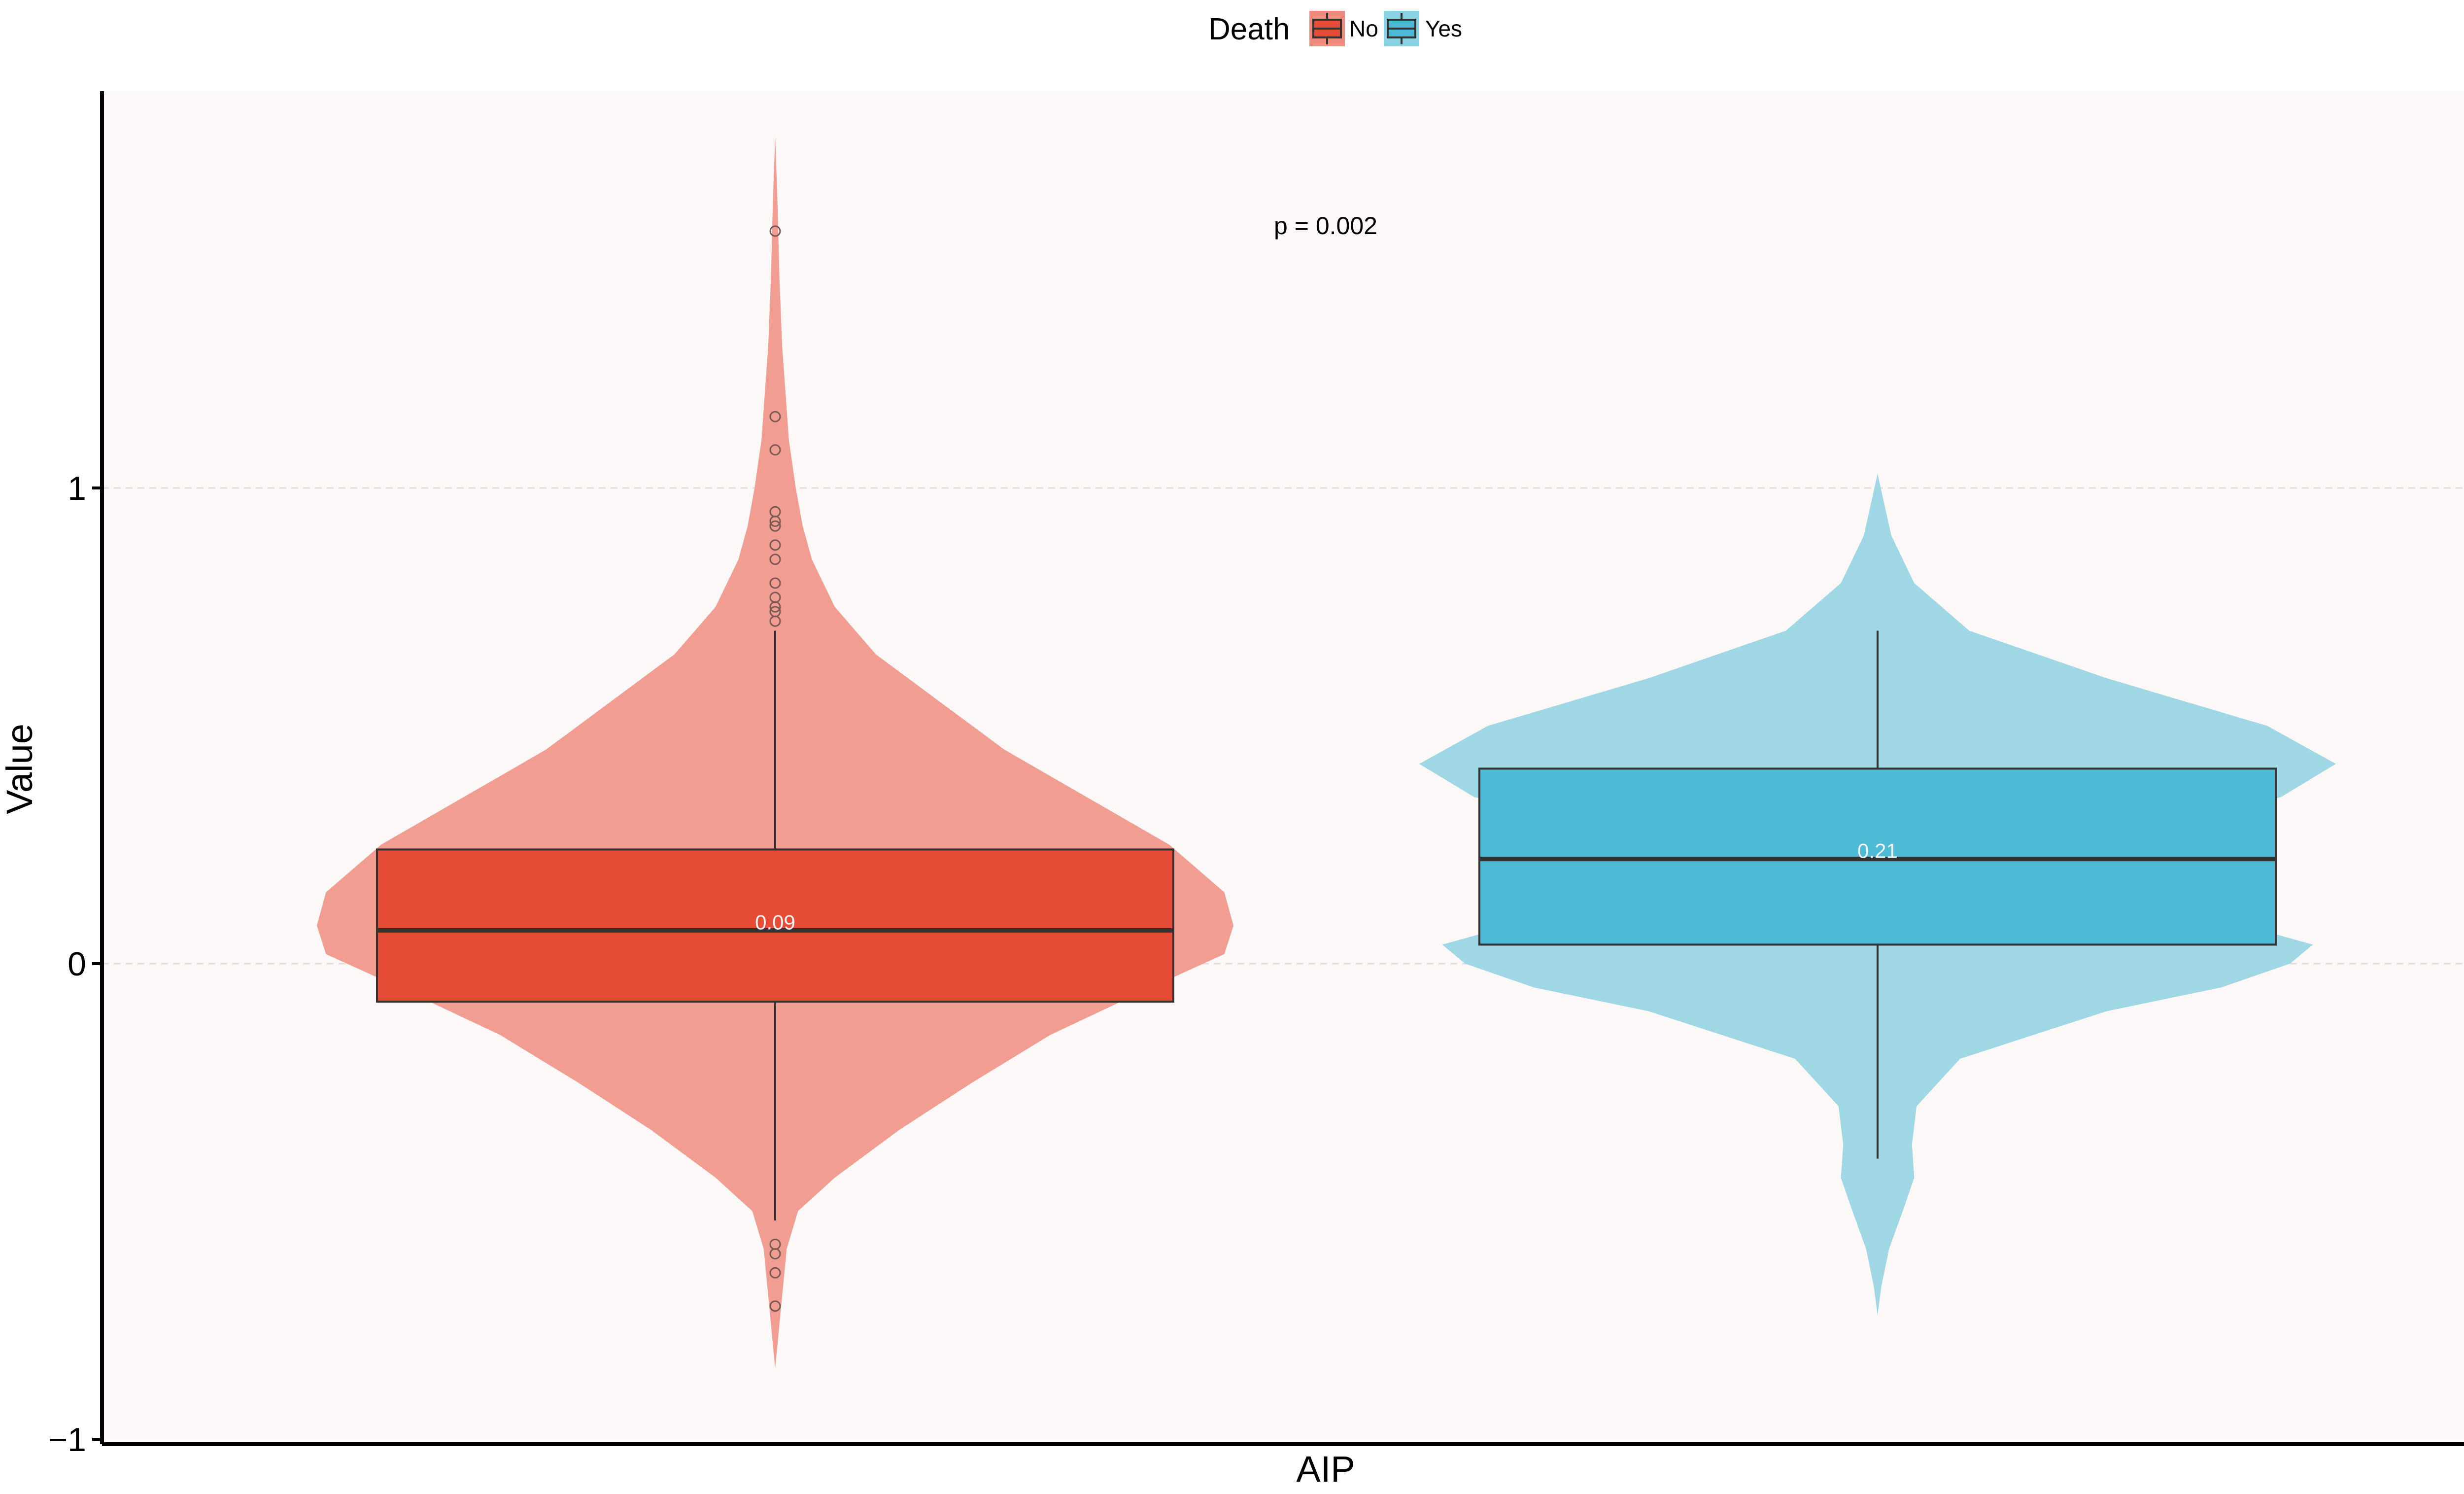 Image resolution: width=2464 pixels, height=1494 pixels. I want to click on box-no, so click(775, 925).